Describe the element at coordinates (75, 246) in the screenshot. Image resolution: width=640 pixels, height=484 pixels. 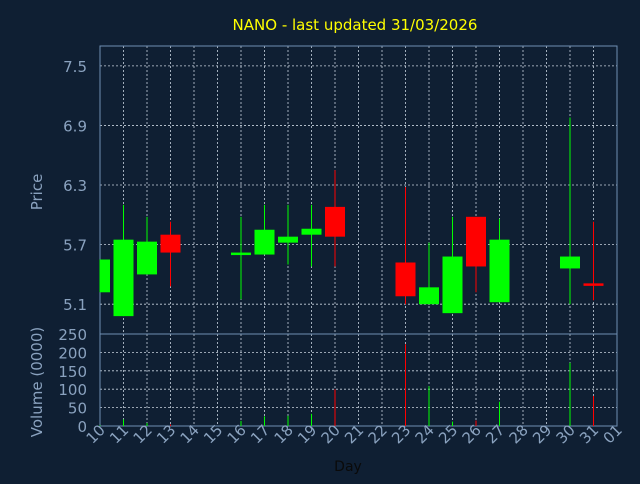
I see `price-tick-label: 5.7` at that location.